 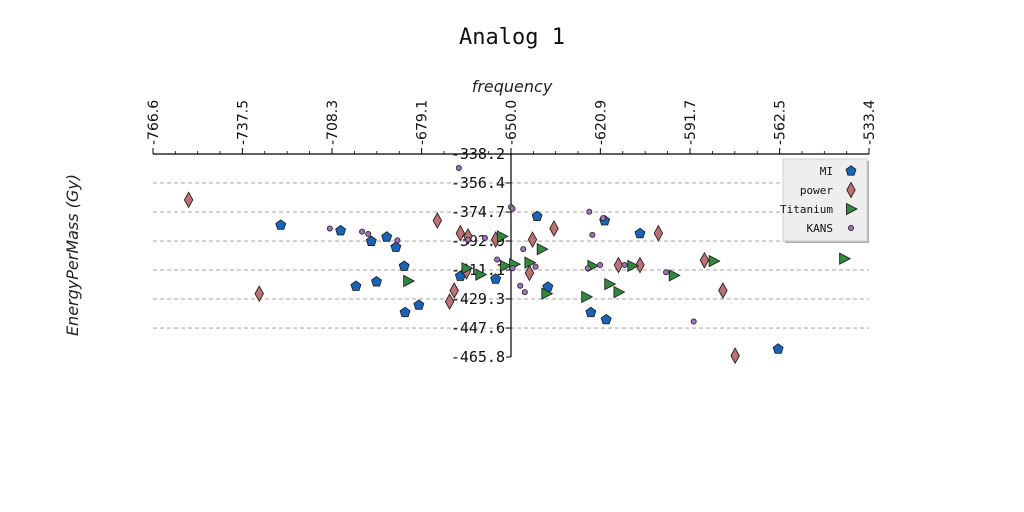 What do you see at coordinates (478, 357) in the screenshot?
I see `y-tick-label: -465.8` at bounding box center [478, 357].